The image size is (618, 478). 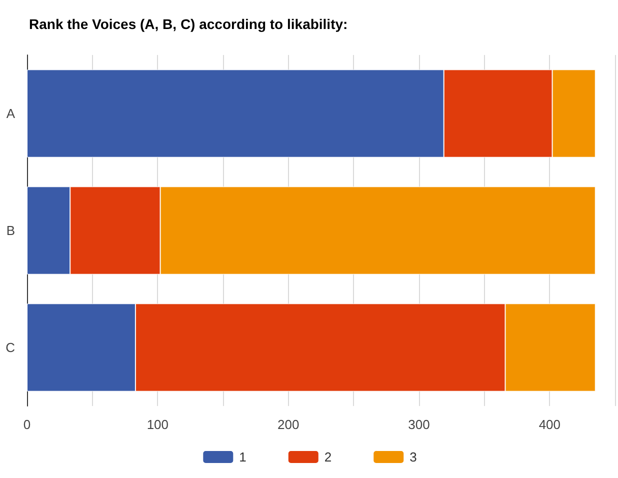 What do you see at coordinates (413, 457) in the screenshot?
I see `legend-label: 3` at bounding box center [413, 457].